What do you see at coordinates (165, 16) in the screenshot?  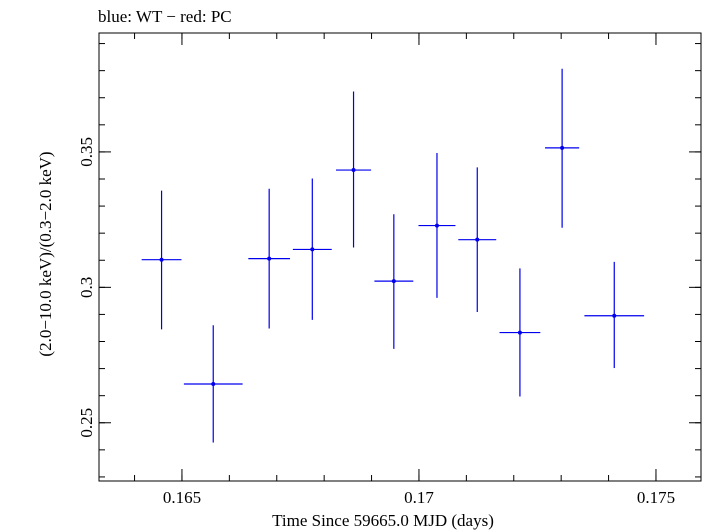 I see `chart-title: blue: WT − red: PC` at bounding box center [165, 16].